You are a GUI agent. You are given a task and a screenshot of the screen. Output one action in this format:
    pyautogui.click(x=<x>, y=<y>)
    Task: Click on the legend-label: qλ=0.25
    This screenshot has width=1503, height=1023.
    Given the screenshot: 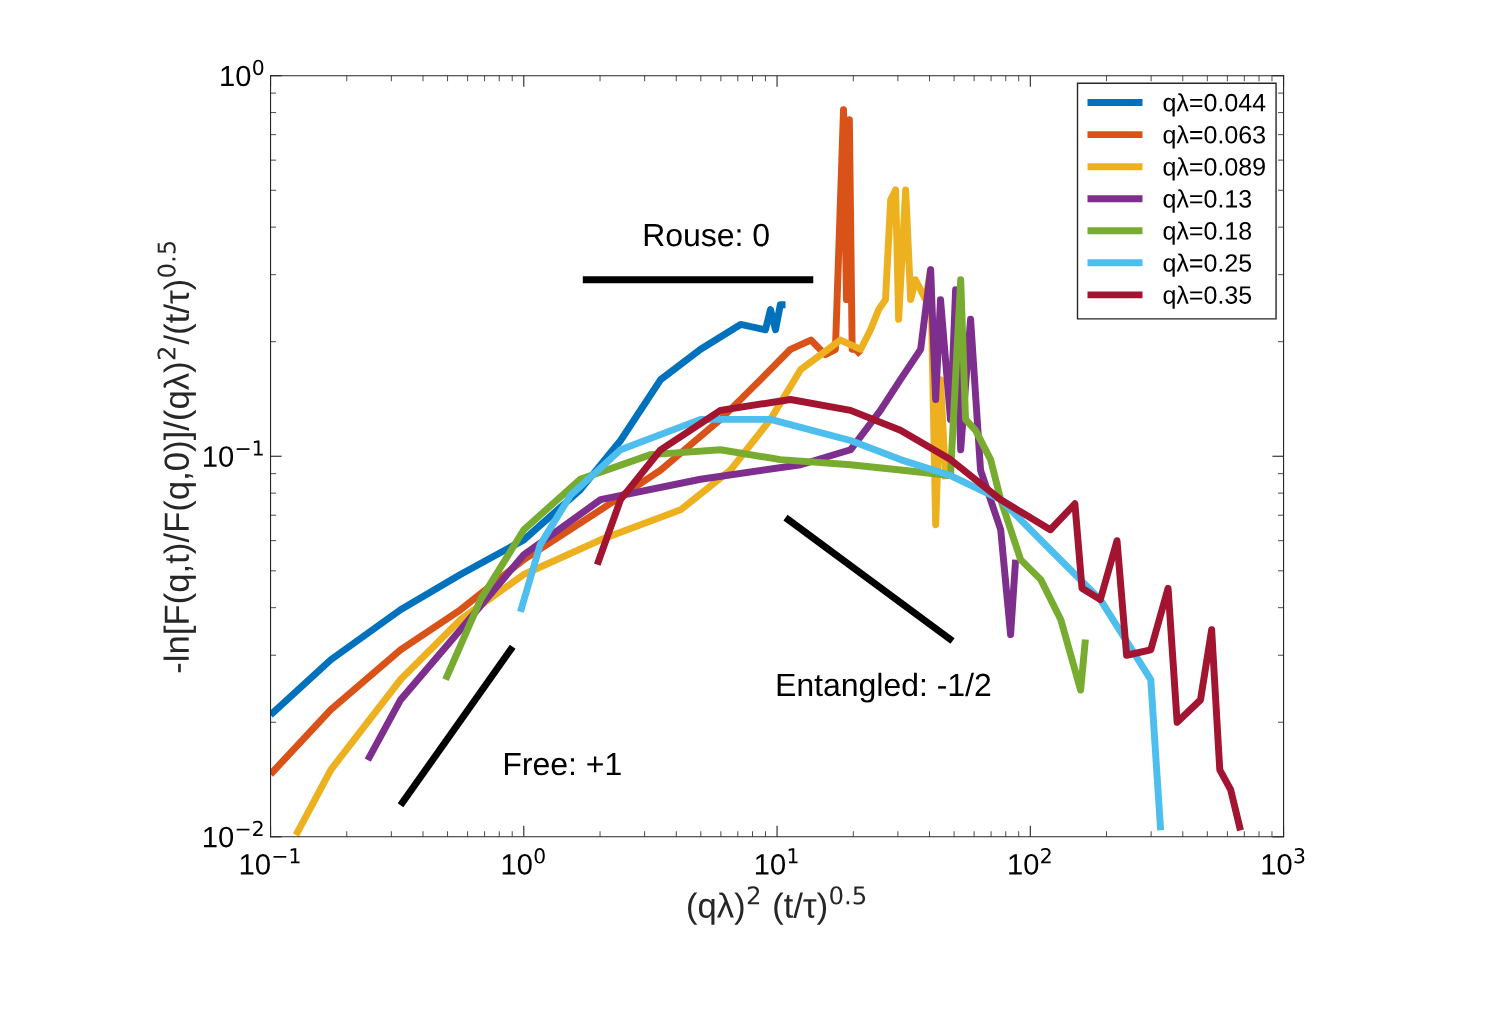 What is the action you would take?
    pyautogui.click(x=1207, y=265)
    